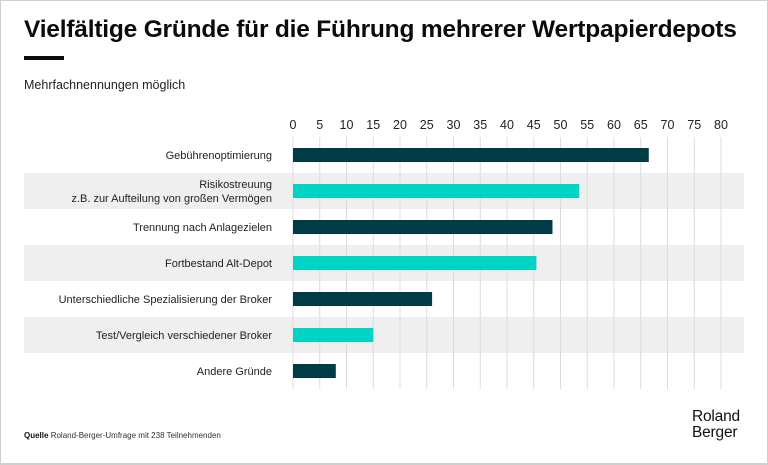  I want to click on x-tick-label: 60, so click(614, 125).